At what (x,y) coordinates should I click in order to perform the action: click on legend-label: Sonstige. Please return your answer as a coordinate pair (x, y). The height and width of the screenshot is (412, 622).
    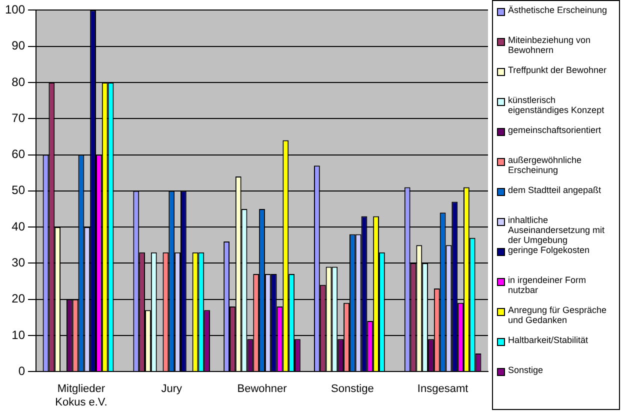
    Looking at the image, I should click on (526, 370).